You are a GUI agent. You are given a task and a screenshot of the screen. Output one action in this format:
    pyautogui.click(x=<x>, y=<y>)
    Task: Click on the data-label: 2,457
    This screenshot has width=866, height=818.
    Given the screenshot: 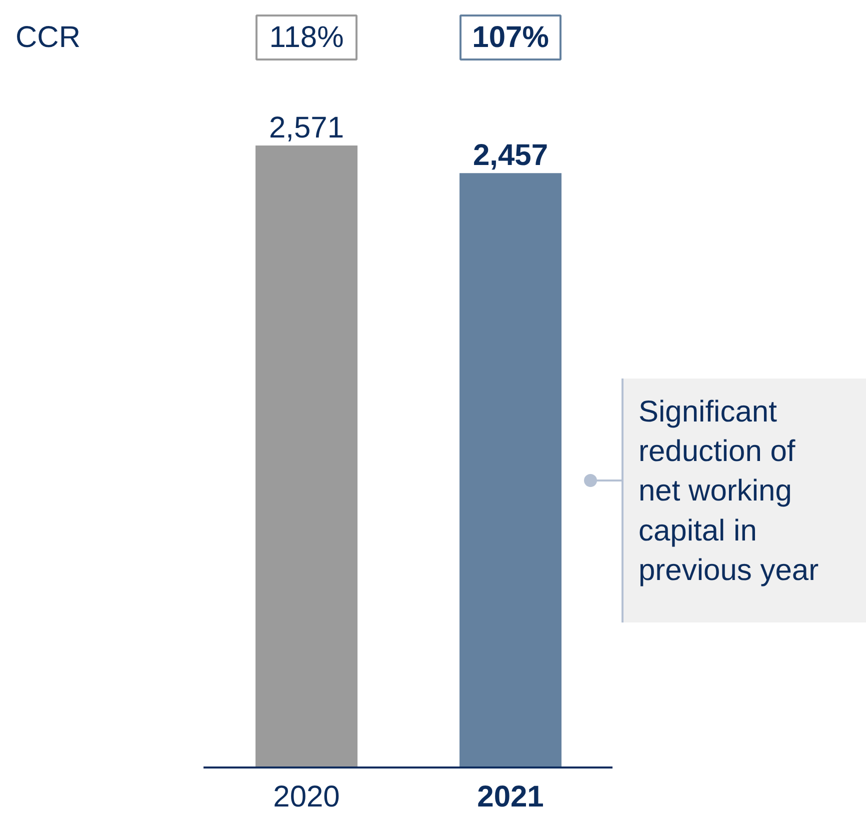 What is the action you would take?
    pyautogui.click(x=510, y=155)
    